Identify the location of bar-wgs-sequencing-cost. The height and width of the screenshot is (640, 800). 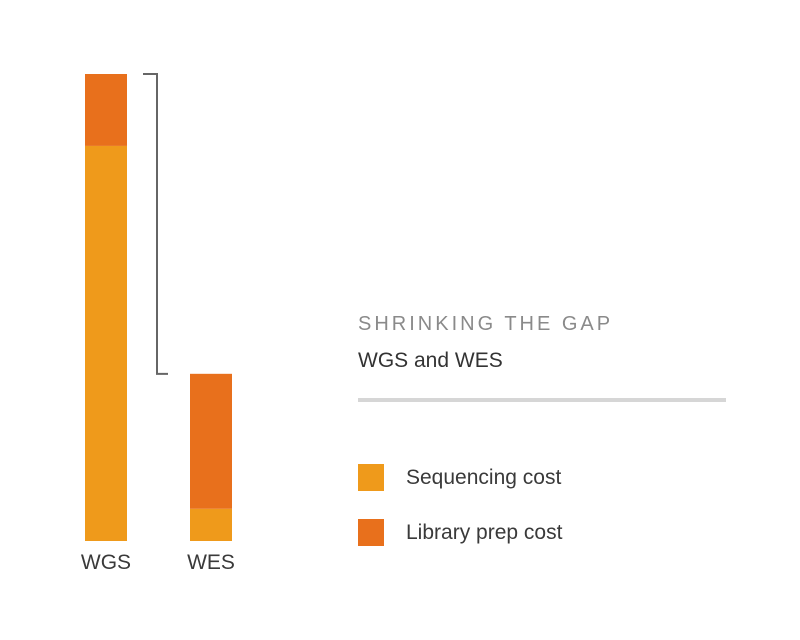
(106, 343).